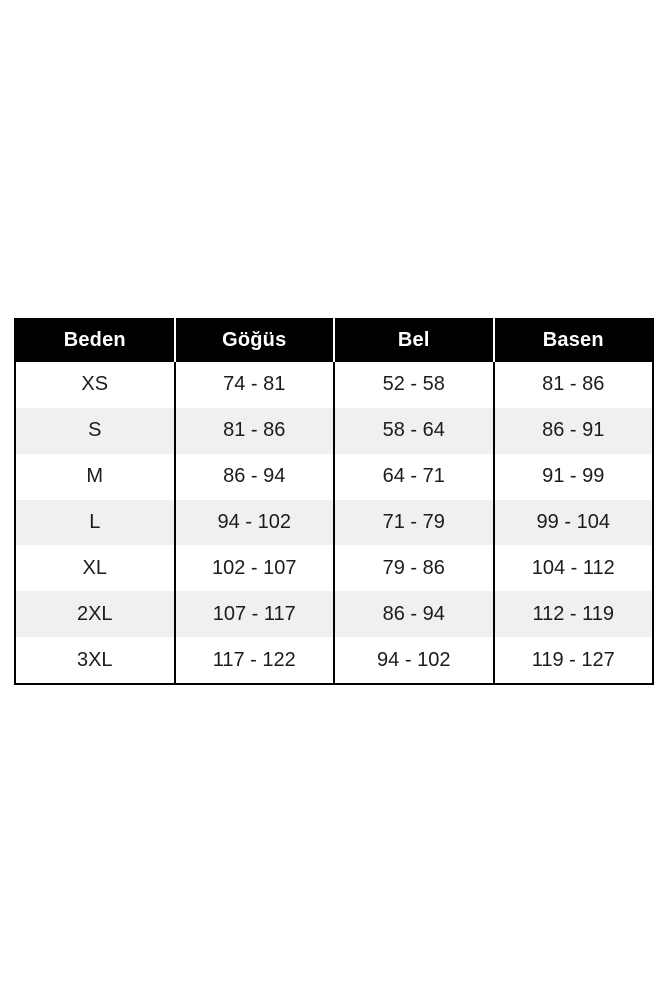  I want to click on measurement-cell: 86 - 91, so click(572, 430).